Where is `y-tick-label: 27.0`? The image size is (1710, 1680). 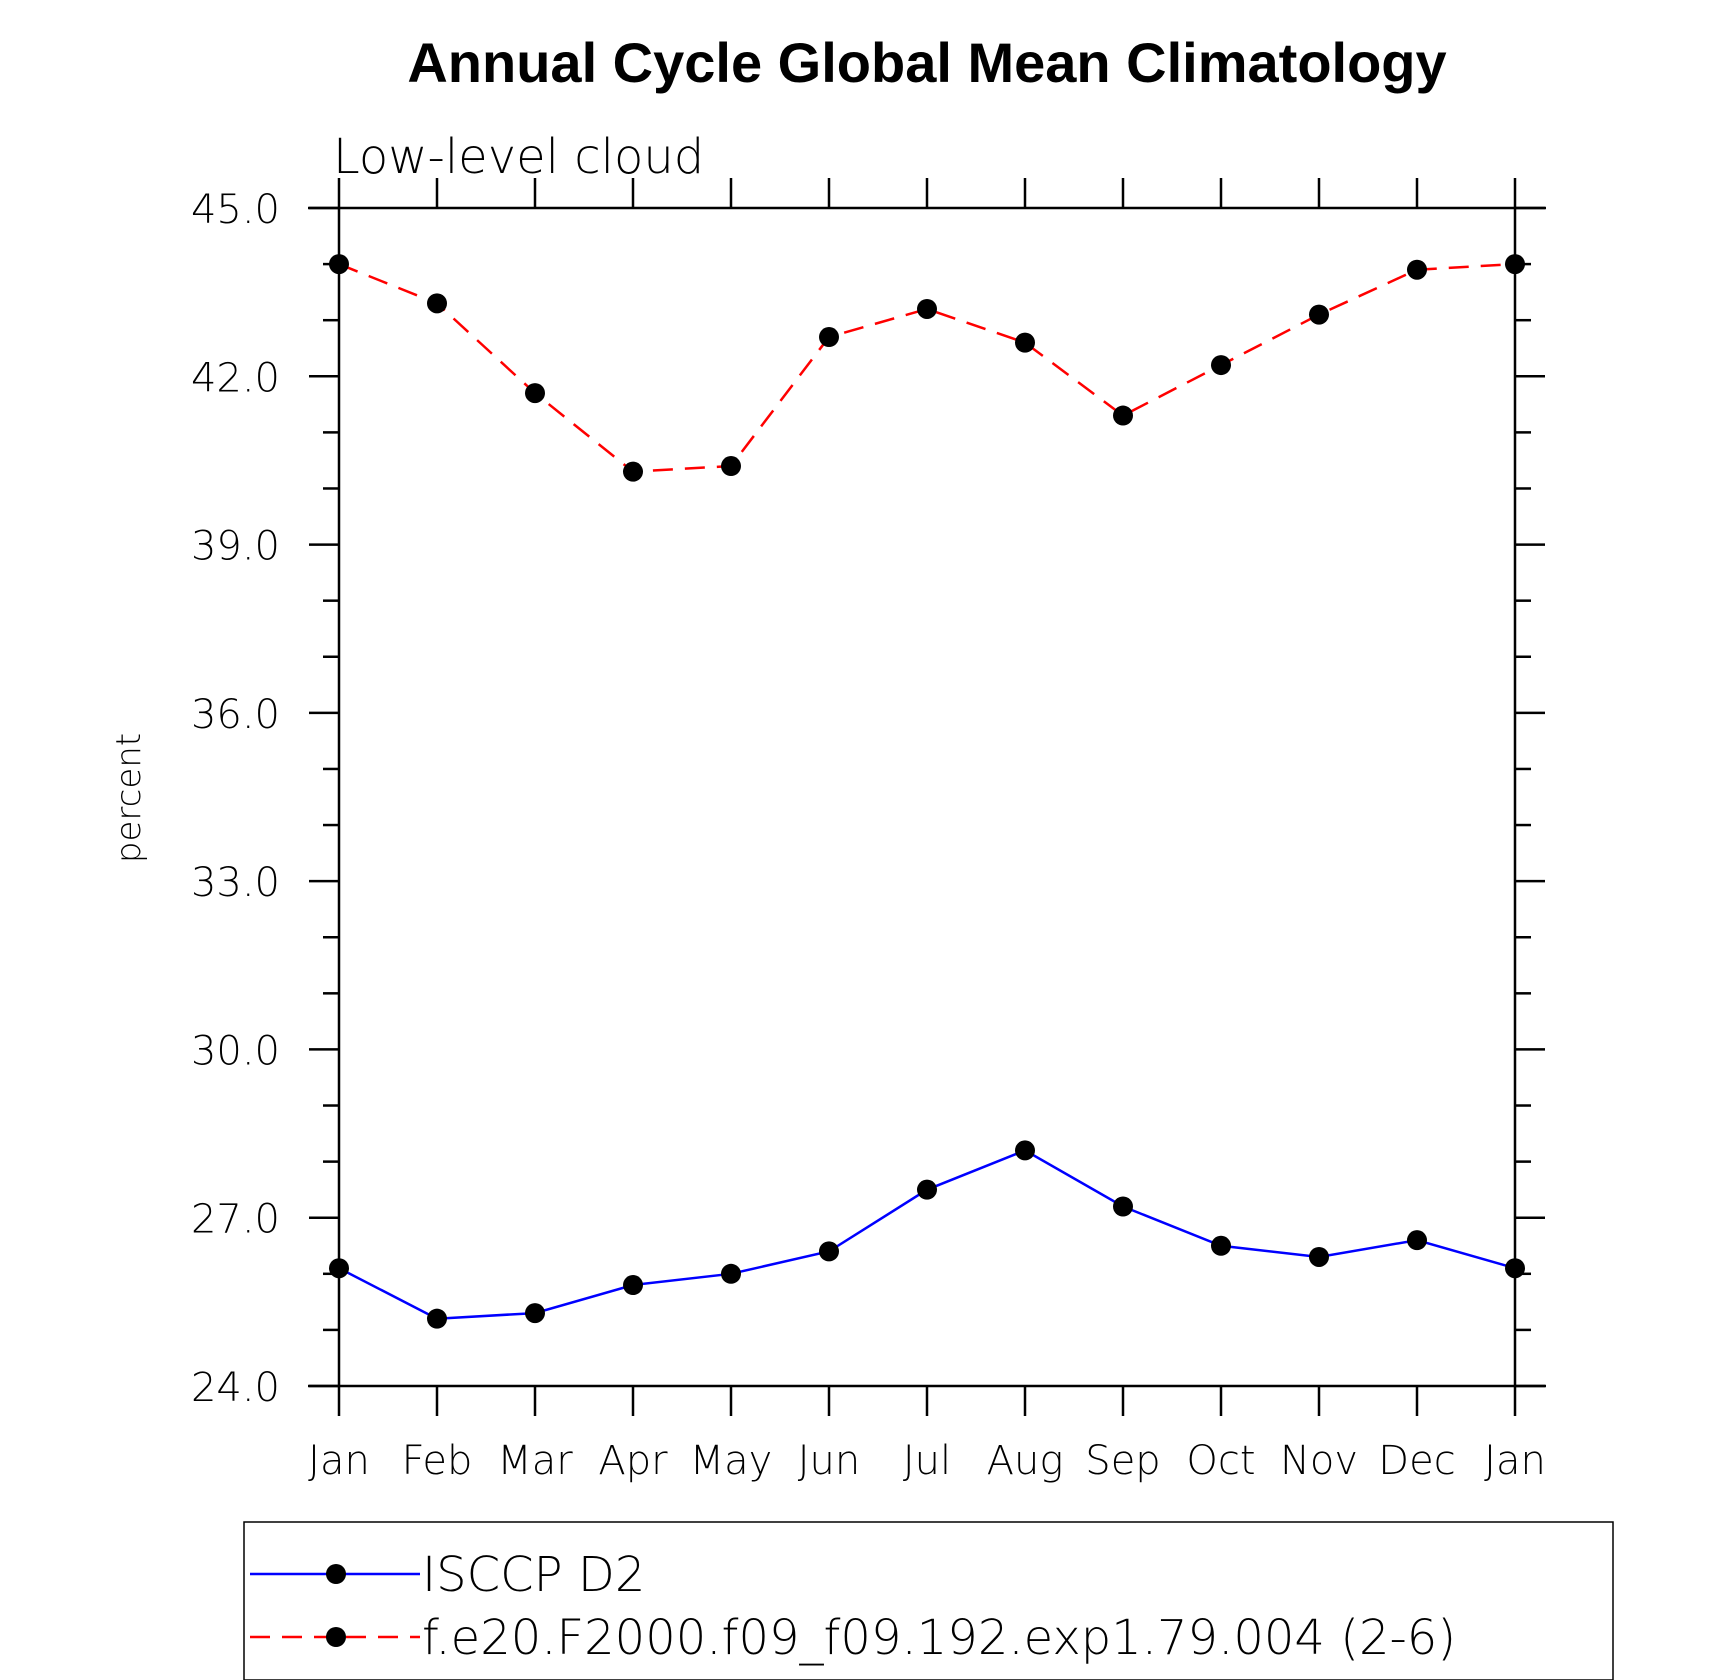
y-tick-label: 27.0 is located at coordinates (235, 1220).